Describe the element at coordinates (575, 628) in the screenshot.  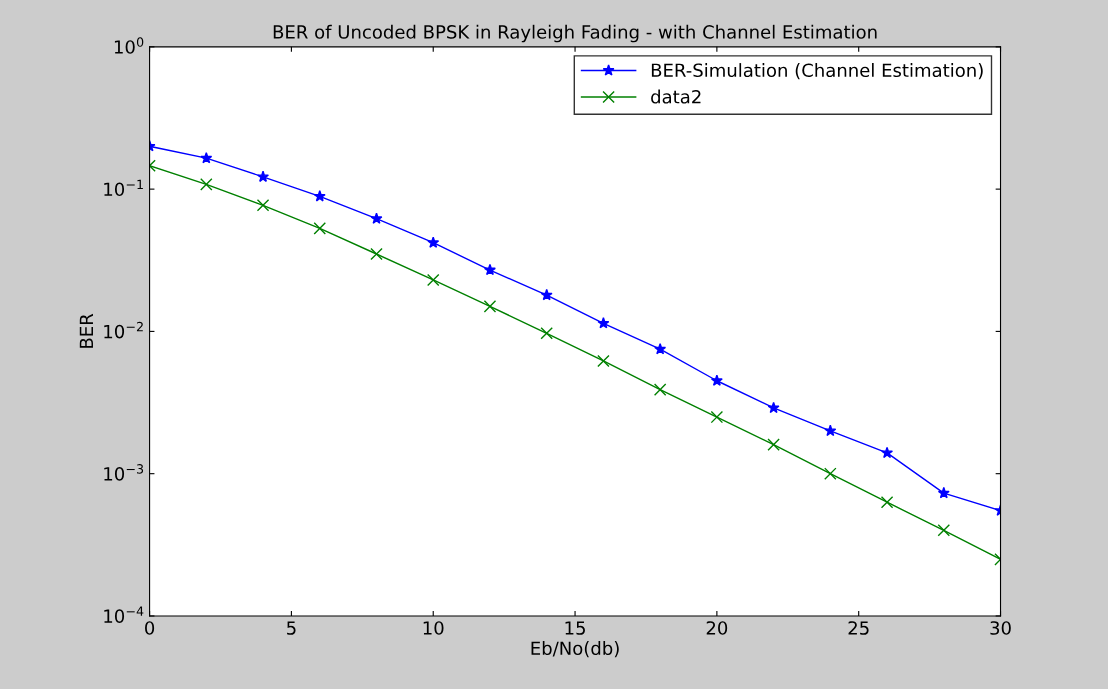
I see `x-tick-label: 15` at that location.